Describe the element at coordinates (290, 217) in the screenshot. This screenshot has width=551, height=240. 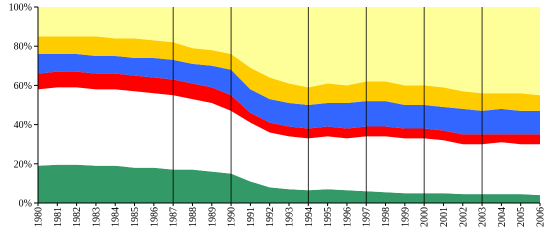
I see `x-tick-label: 1993` at that location.